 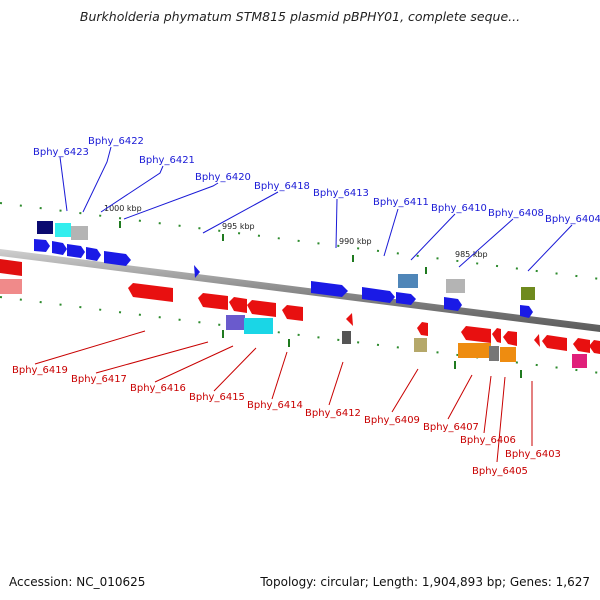 I want to click on gene-label: Bphy_6407, so click(x=451, y=427).